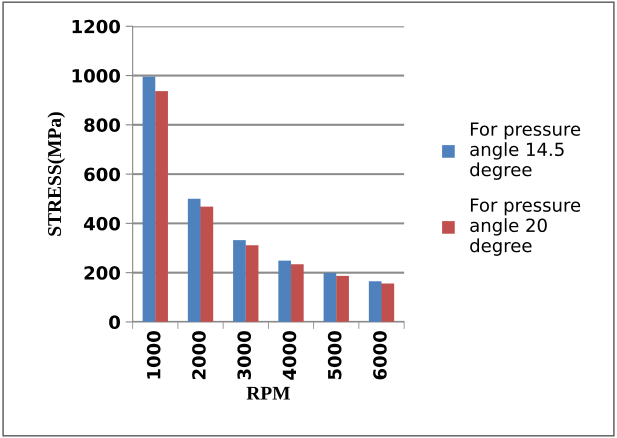  I want to click on x-tick-label: 4000, so click(289, 355).